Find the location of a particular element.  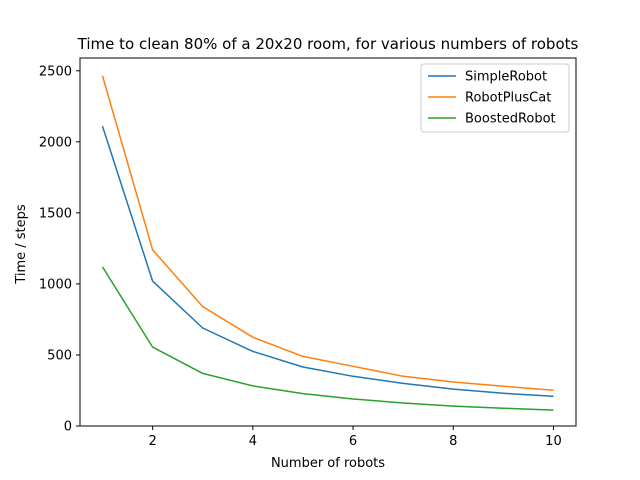

x-tick-label: 4 is located at coordinates (253, 441).